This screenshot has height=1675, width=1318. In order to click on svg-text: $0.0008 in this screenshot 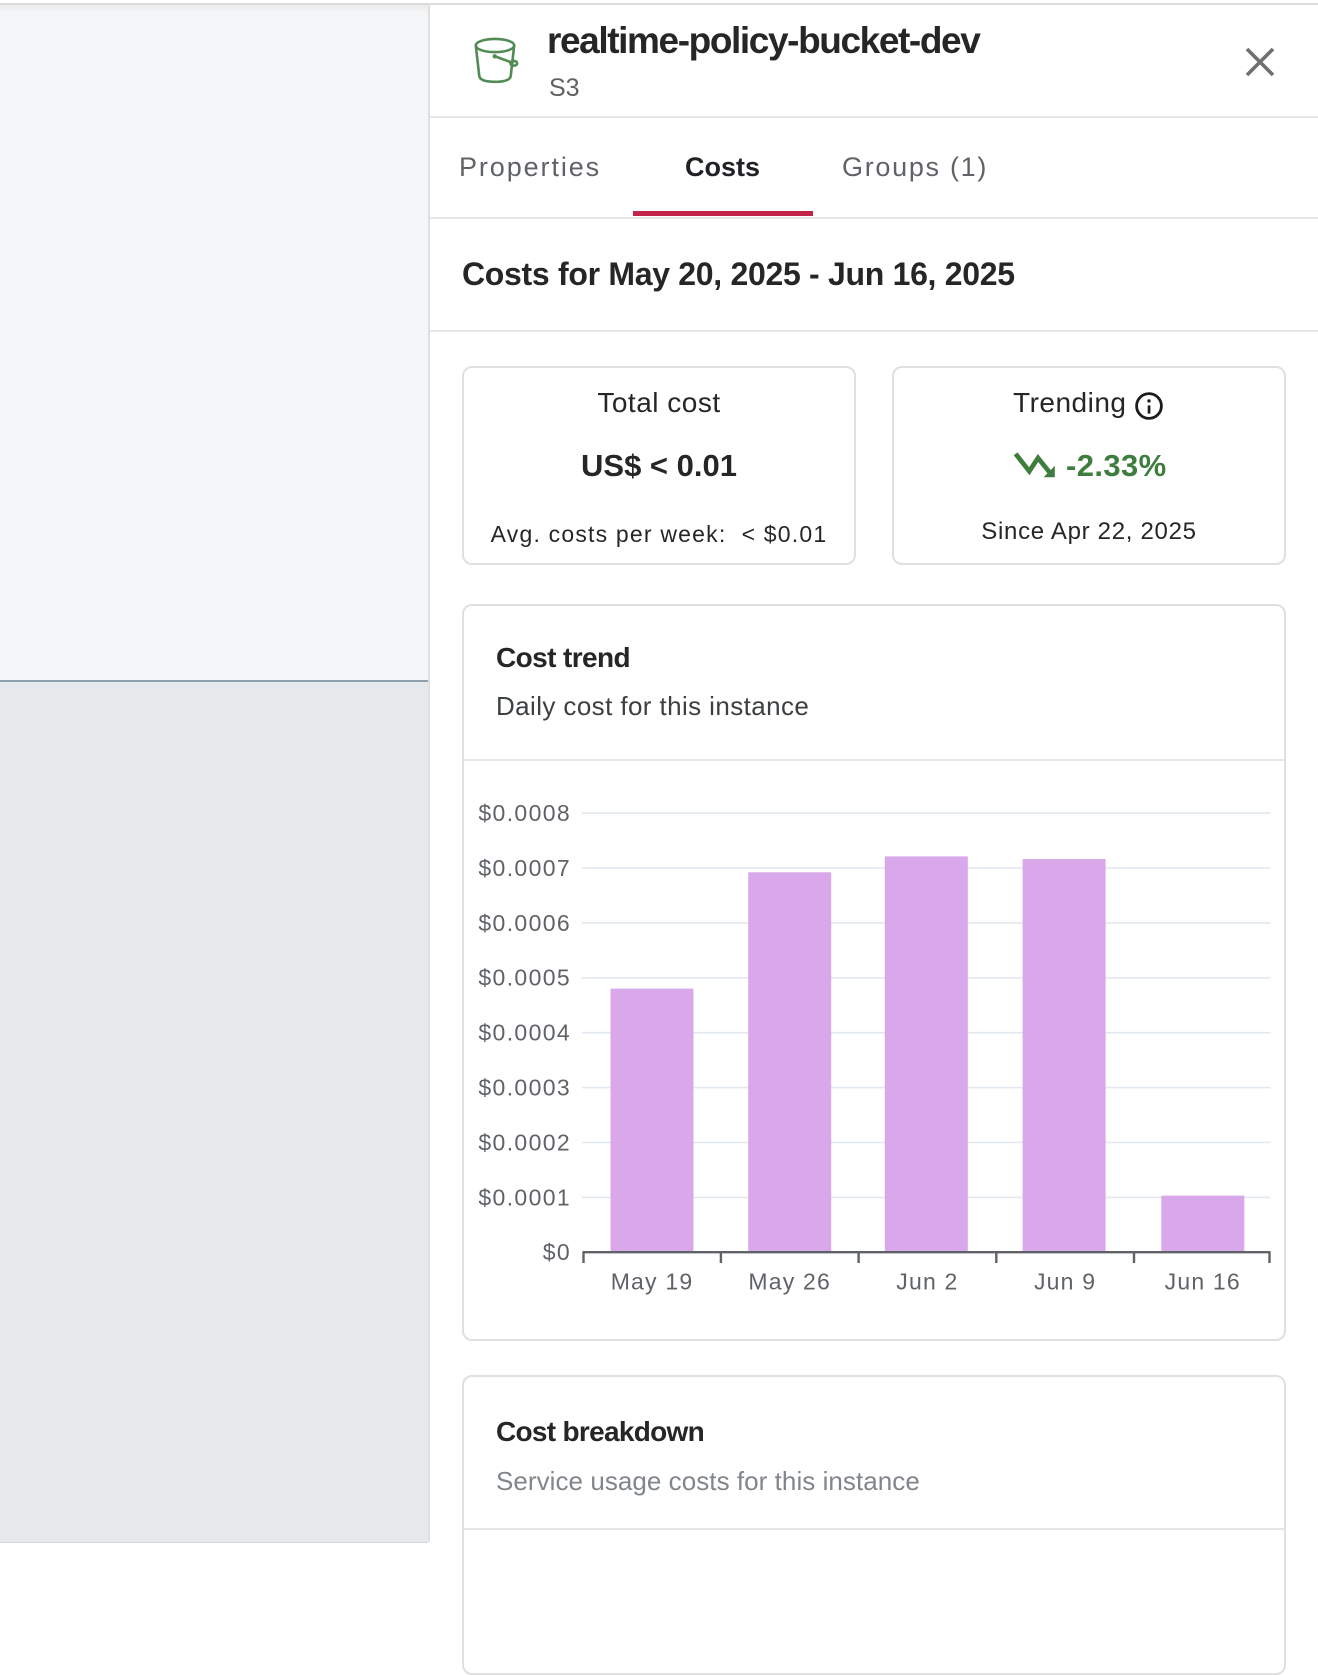, I will do `click(524, 813)`.